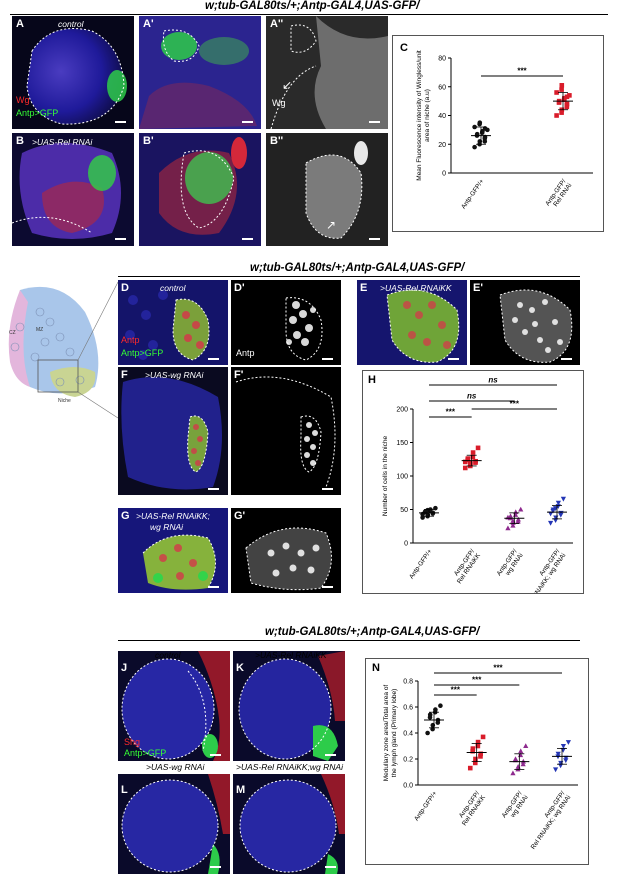 The width and height of the screenshot is (617, 878). I want to click on panel-label-B-double-prime: B'', so click(277, 141).